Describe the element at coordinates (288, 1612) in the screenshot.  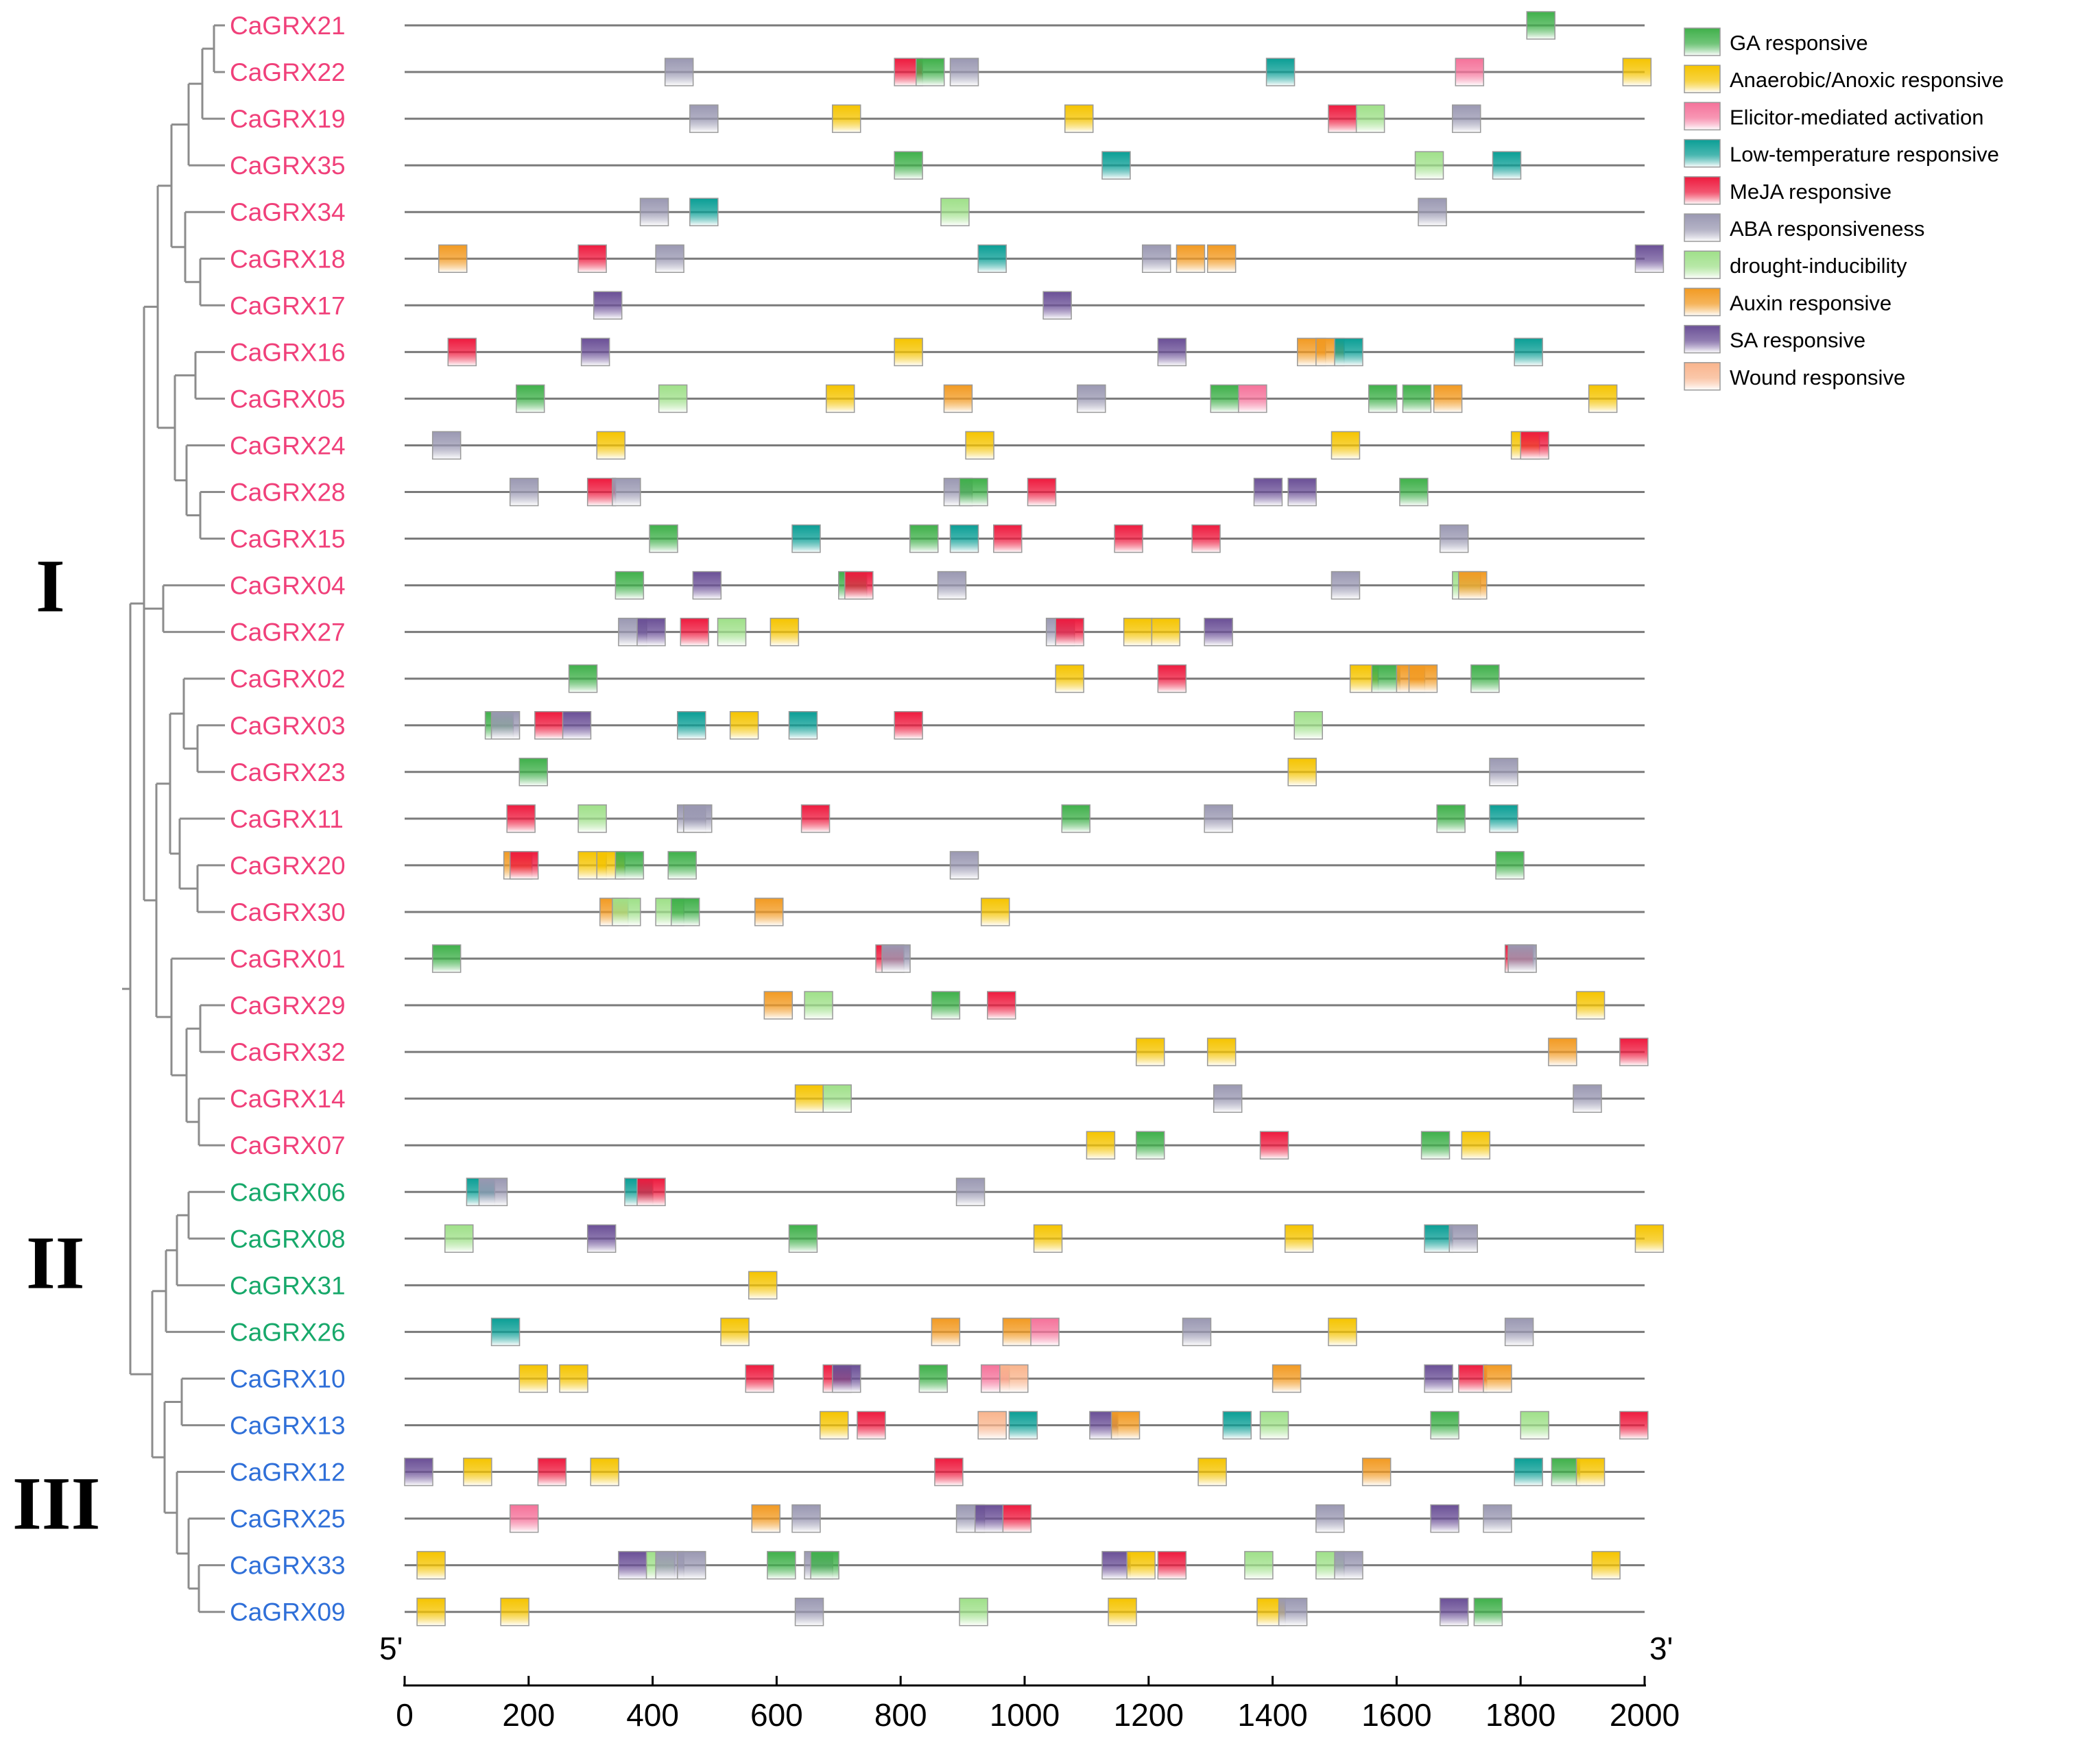
I see `gene-label: CaGRX09` at that location.